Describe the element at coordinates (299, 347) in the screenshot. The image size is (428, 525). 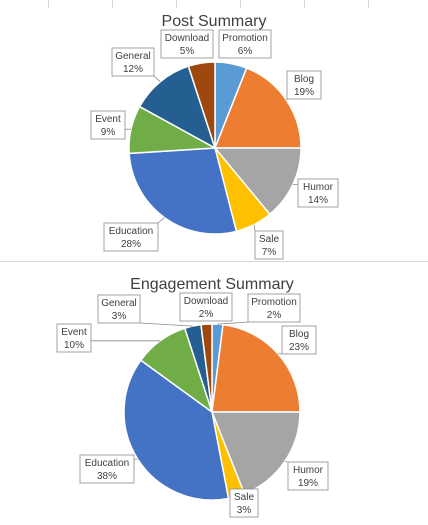
I see `data-label-value: 23%` at that location.